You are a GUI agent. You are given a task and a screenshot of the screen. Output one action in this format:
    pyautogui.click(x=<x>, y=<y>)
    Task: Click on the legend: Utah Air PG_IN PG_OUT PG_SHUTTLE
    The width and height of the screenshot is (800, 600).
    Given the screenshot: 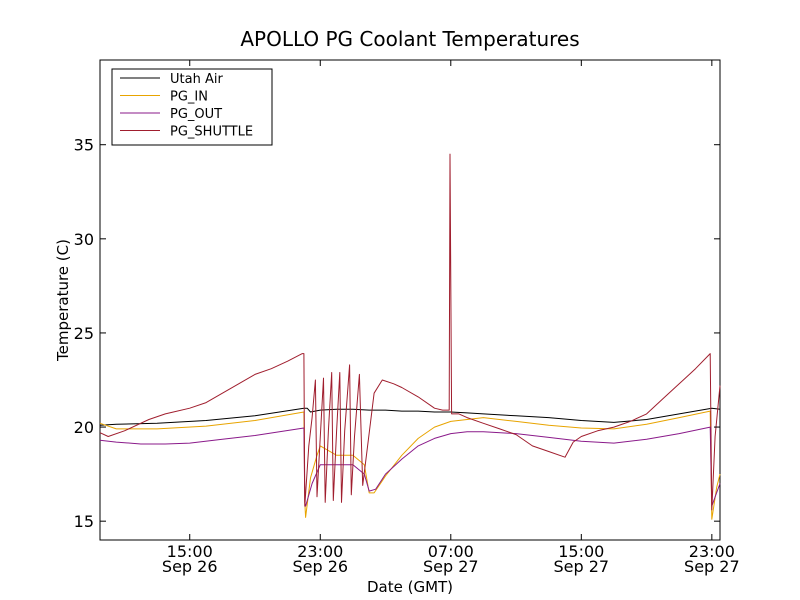 What is the action you would take?
    pyautogui.click(x=192, y=107)
    